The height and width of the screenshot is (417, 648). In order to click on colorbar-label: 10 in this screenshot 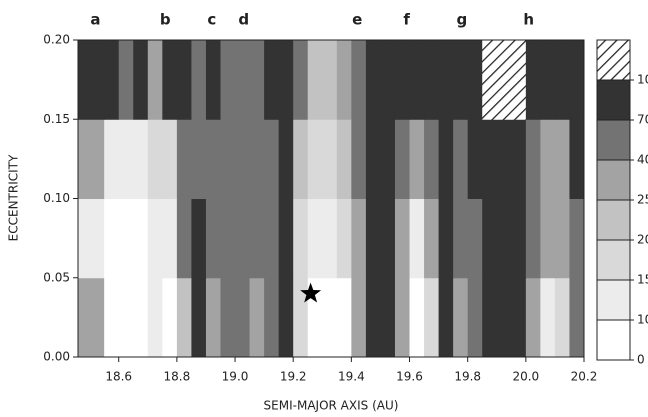, I will do `click(642, 320)`.